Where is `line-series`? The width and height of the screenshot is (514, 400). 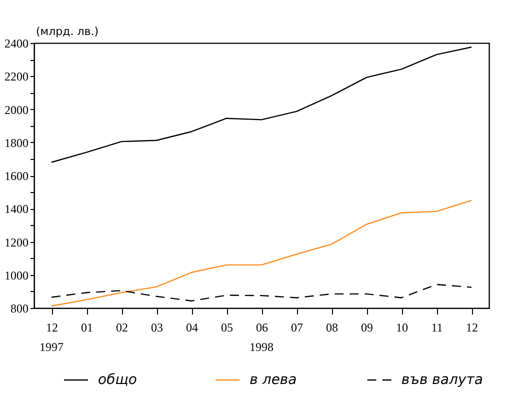 line-series is located at coordinates (261, 293).